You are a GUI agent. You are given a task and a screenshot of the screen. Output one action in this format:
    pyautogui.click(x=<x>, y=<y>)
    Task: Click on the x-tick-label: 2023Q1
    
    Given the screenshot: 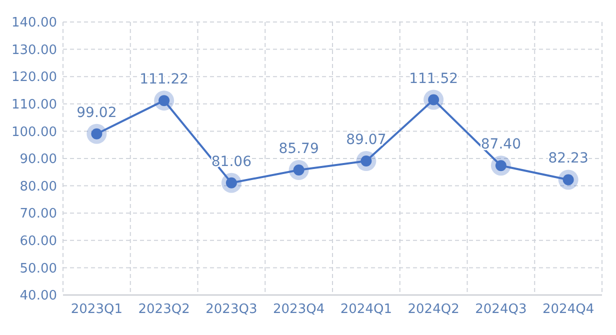 What is the action you would take?
    pyautogui.click(x=96, y=309)
    